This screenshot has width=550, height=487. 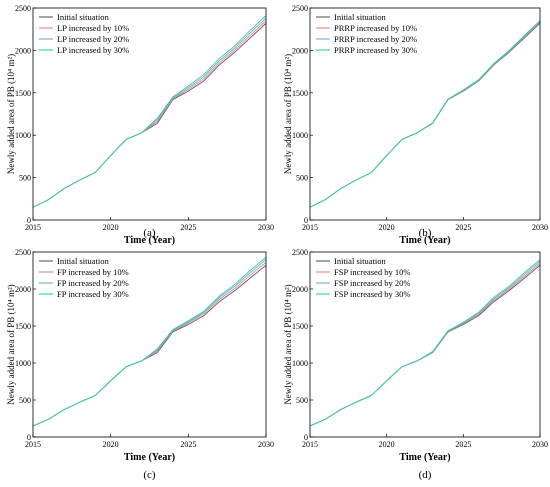 What do you see at coordinates (372, 272) in the screenshot?
I see `legend-label: FSP increased by 10%` at bounding box center [372, 272].